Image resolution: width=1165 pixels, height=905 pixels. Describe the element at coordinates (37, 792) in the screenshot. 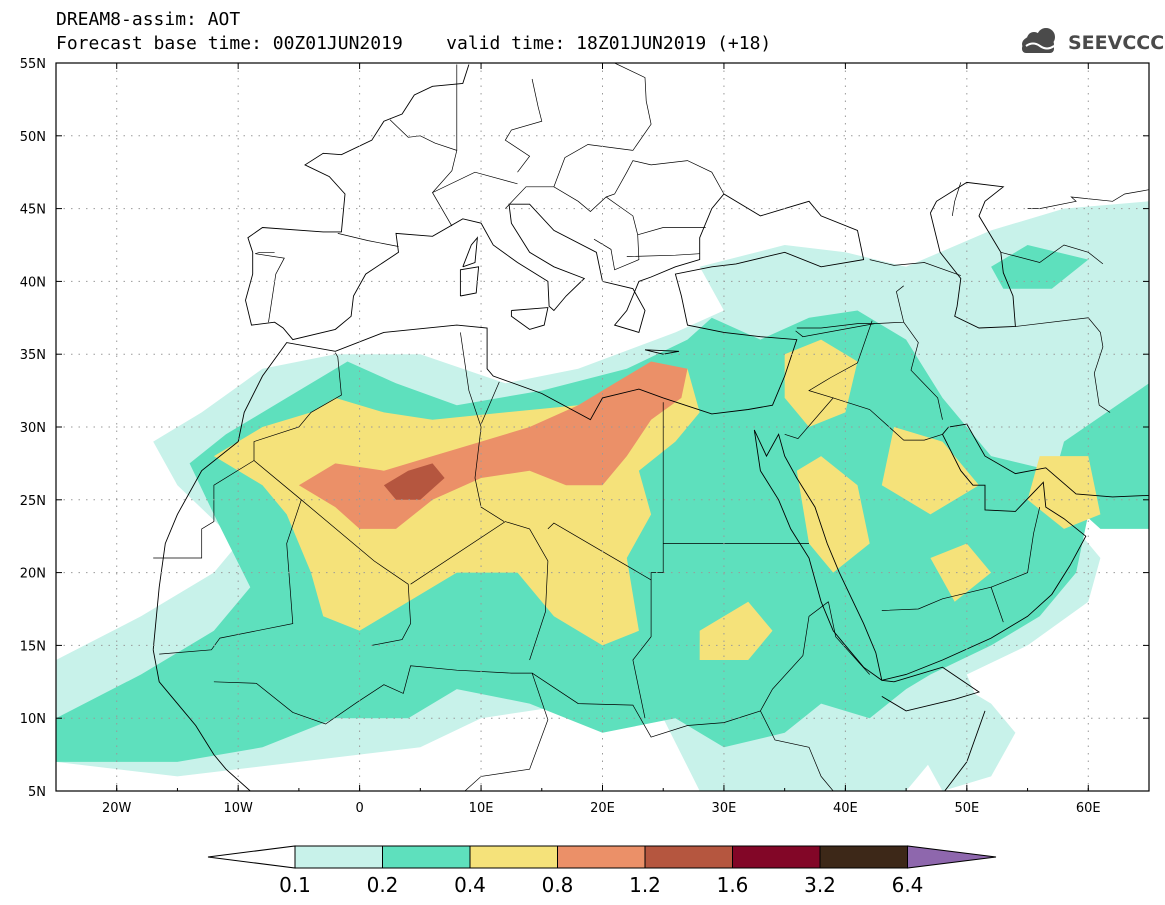

I see `lat-tick-label: 5N` at that location.